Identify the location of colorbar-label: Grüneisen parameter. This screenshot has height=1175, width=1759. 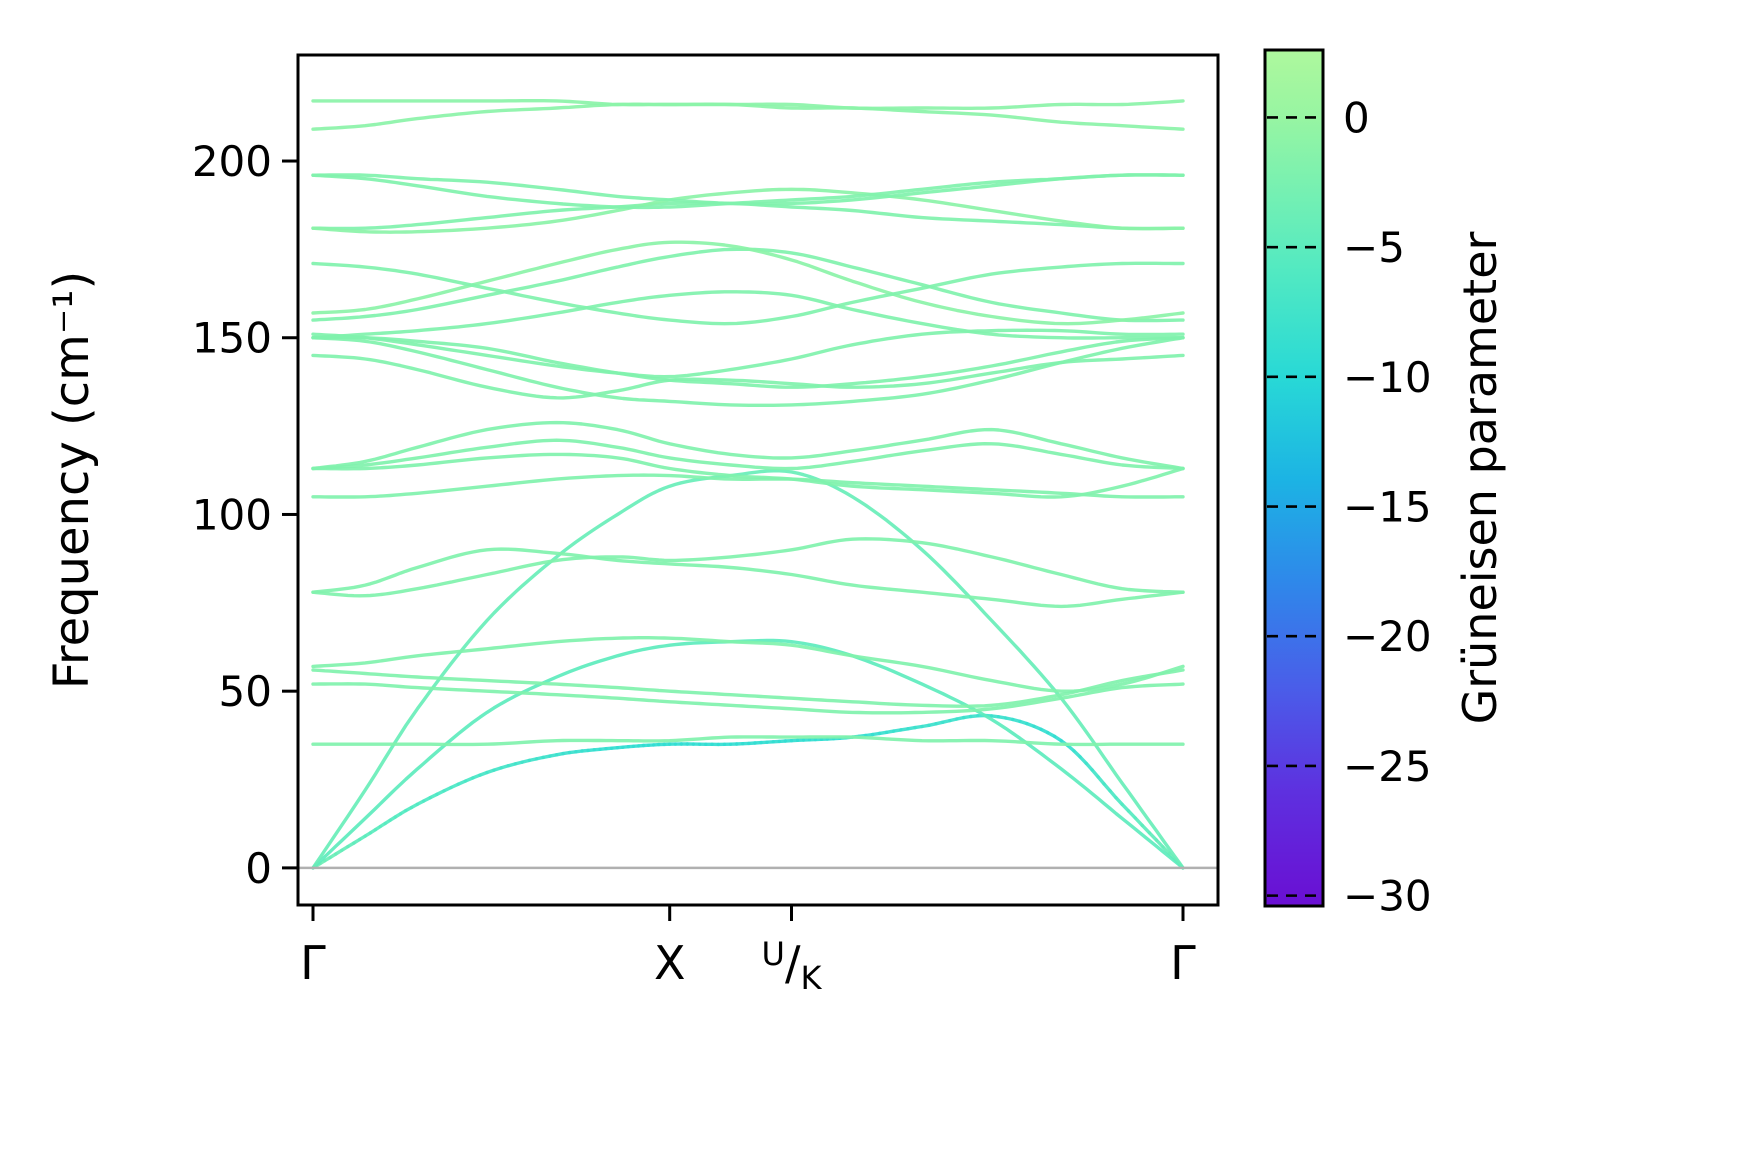
(1480, 477).